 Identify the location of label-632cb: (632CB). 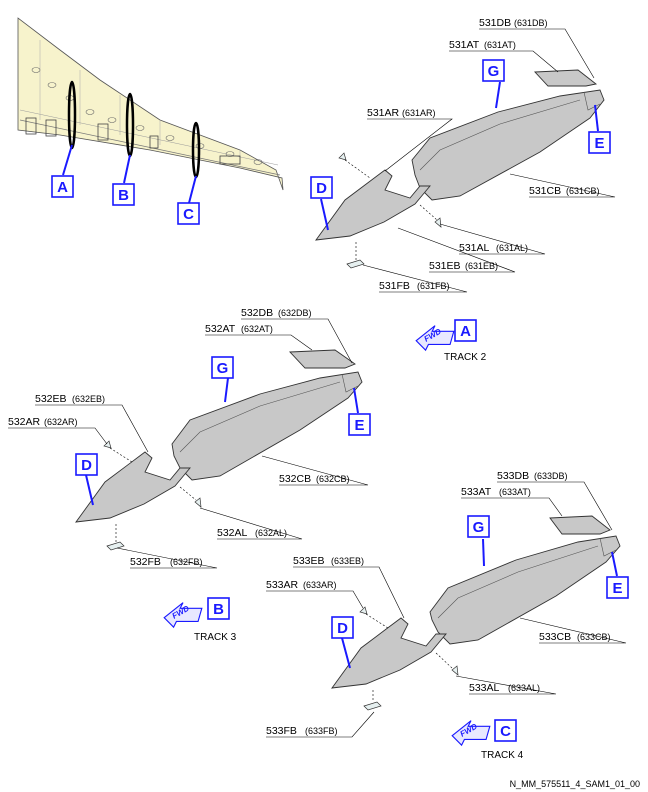
(333, 479).